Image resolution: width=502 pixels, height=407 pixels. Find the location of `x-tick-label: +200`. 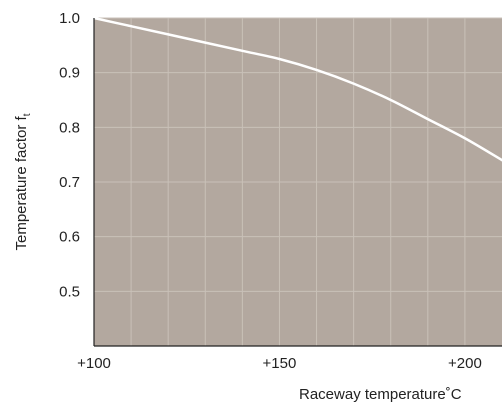

x-tick-label: +200 is located at coordinates (465, 363).